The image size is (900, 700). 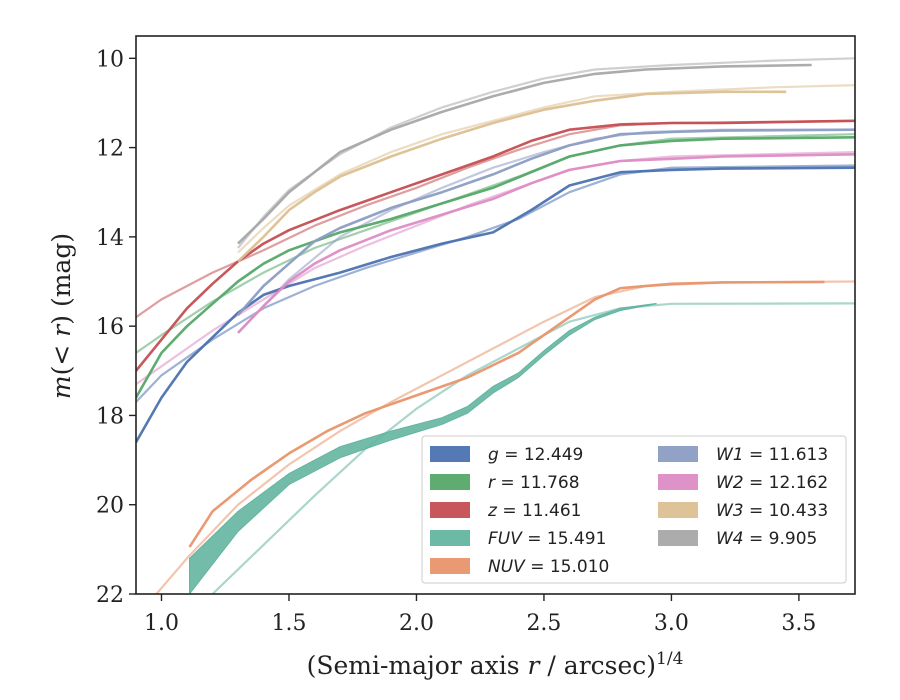 What do you see at coordinates (772, 455) in the screenshot?
I see `legend-label: W1 = 11.613` at bounding box center [772, 455].